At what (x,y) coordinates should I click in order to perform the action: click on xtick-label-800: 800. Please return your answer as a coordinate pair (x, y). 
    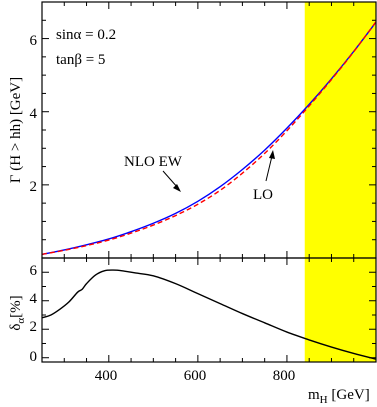
    Looking at the image, I should click on (284, 376).